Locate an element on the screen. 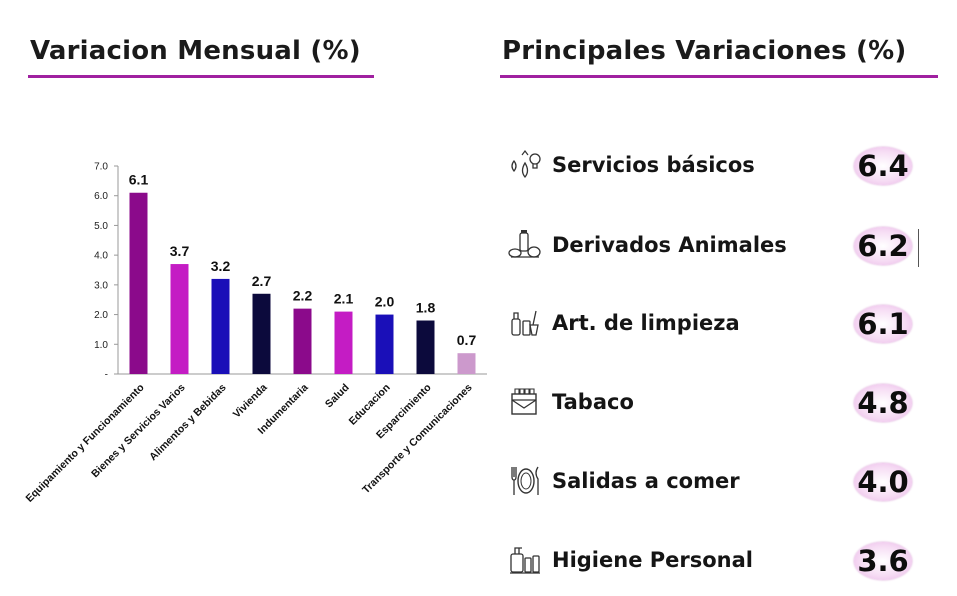  variation-label: Derivados Animales is located at coordinates (669, 245).